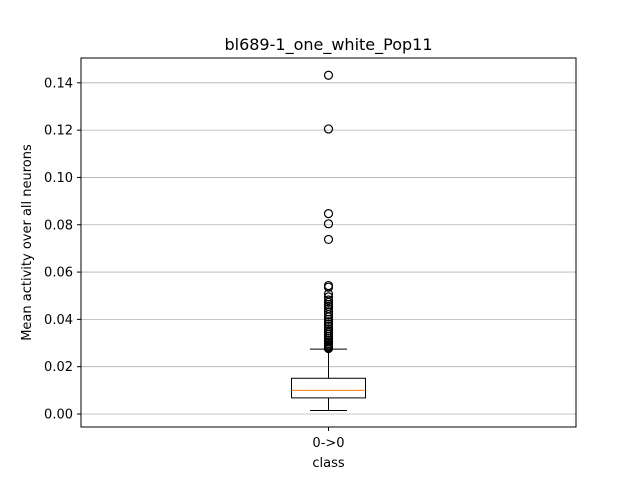  What do you see at coordinates (58, 414) in the screenshot?
I see `y-tick-label: 0.00` at bounding box center [58, 414].